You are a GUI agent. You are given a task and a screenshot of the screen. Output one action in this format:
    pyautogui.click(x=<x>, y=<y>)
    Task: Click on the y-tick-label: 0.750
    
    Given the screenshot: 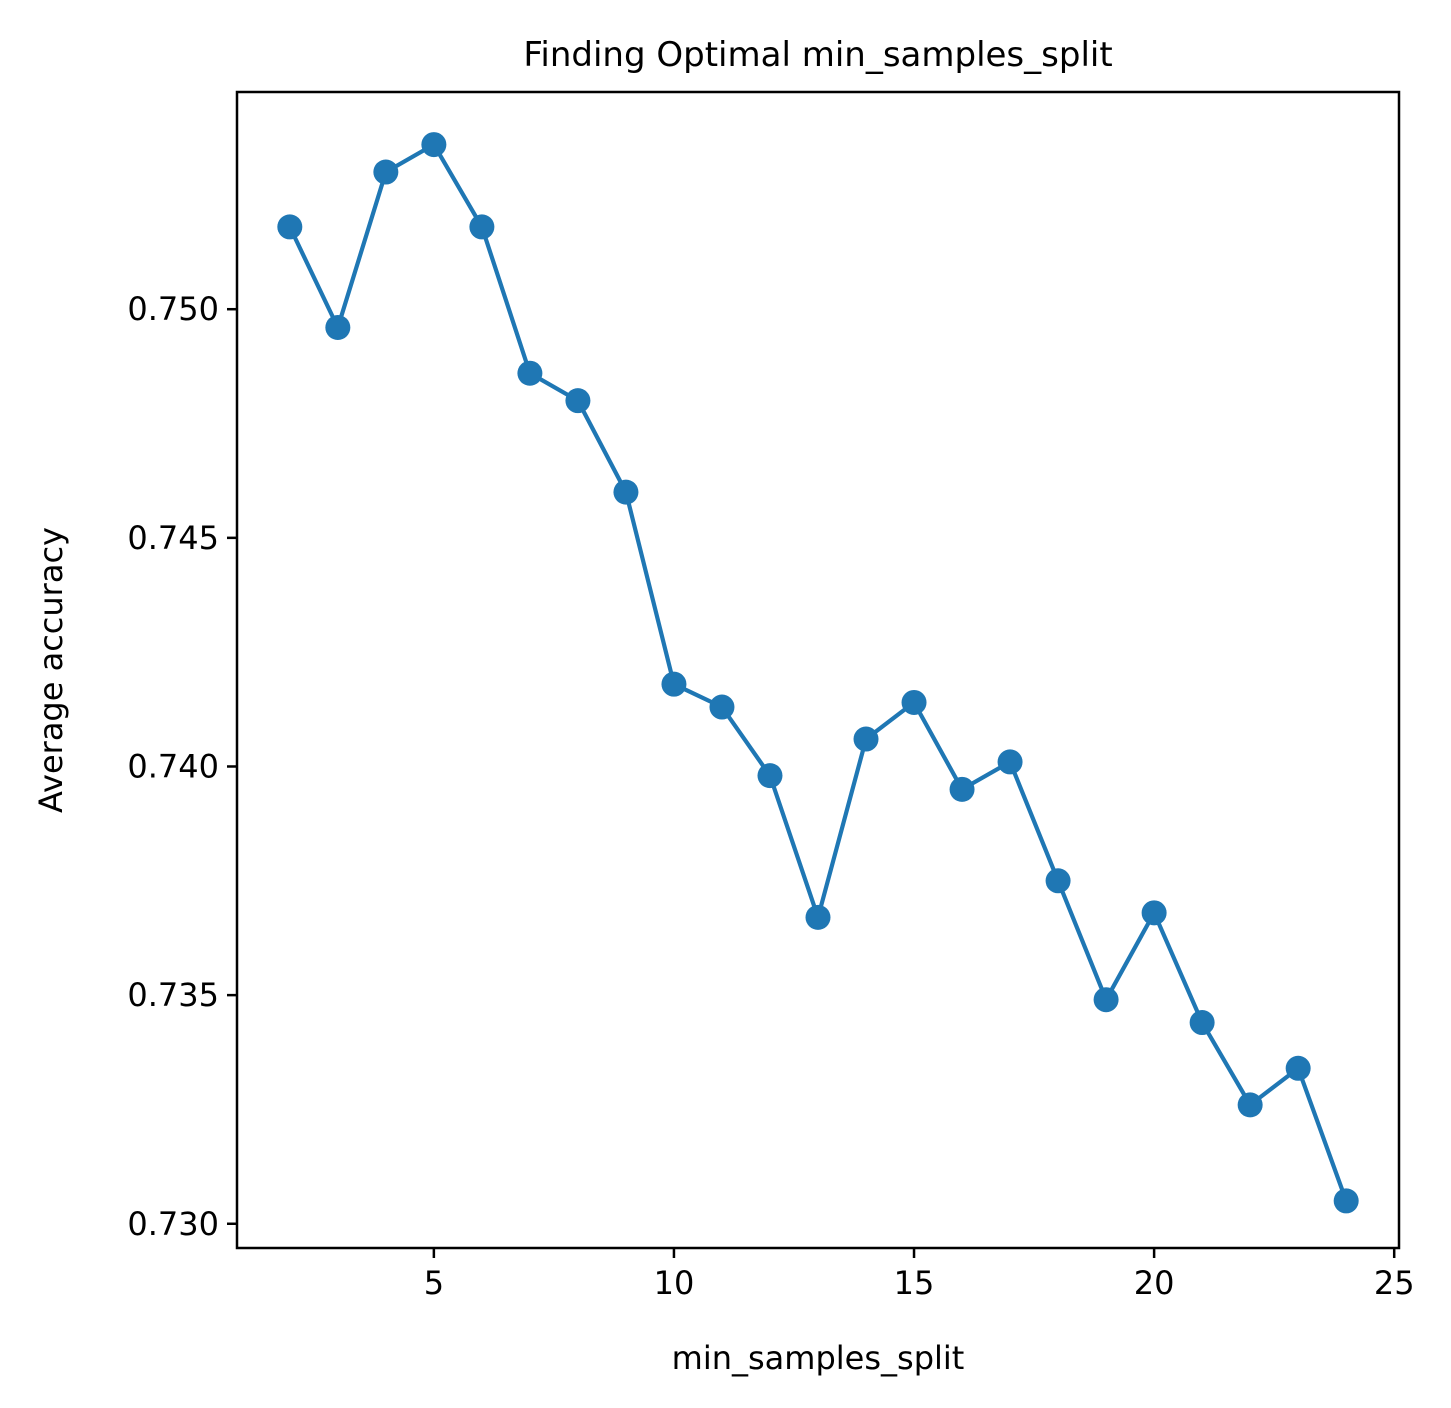 What is the action you would take?
    pyautogui.click(x=173, y=309)
    